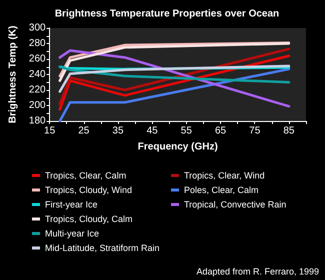 The height and width of the screenshot is (280, 325). What do you see at coordinates (220, 131) in the screenshot?
I see `x-tick-label: 65` at bounding box center [220, 131].